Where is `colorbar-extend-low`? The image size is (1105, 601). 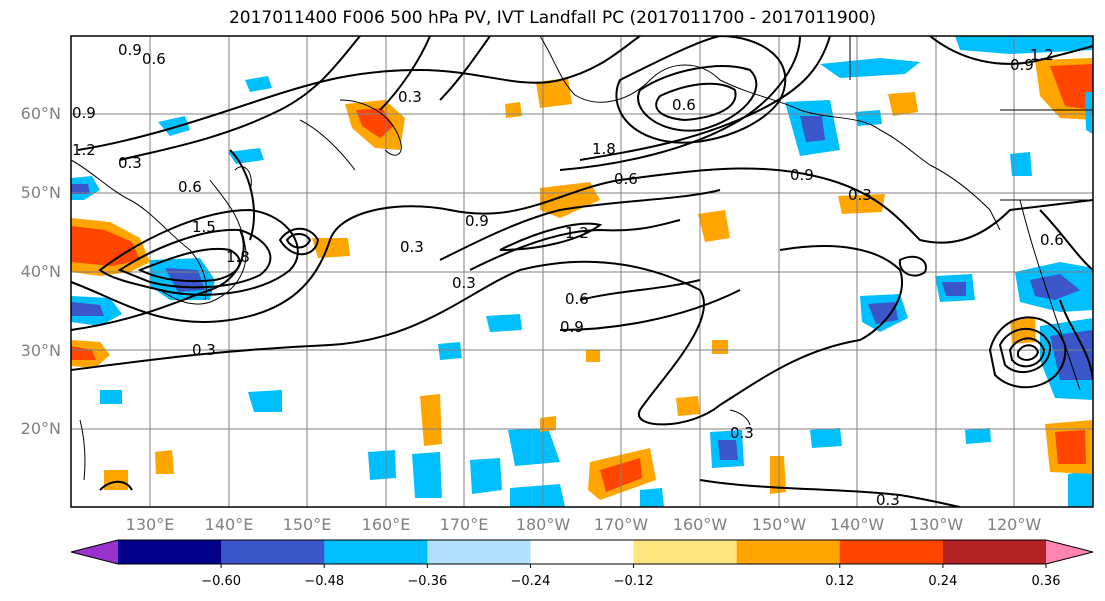
colorbar-extend-low is located at coordinates (94, 552).